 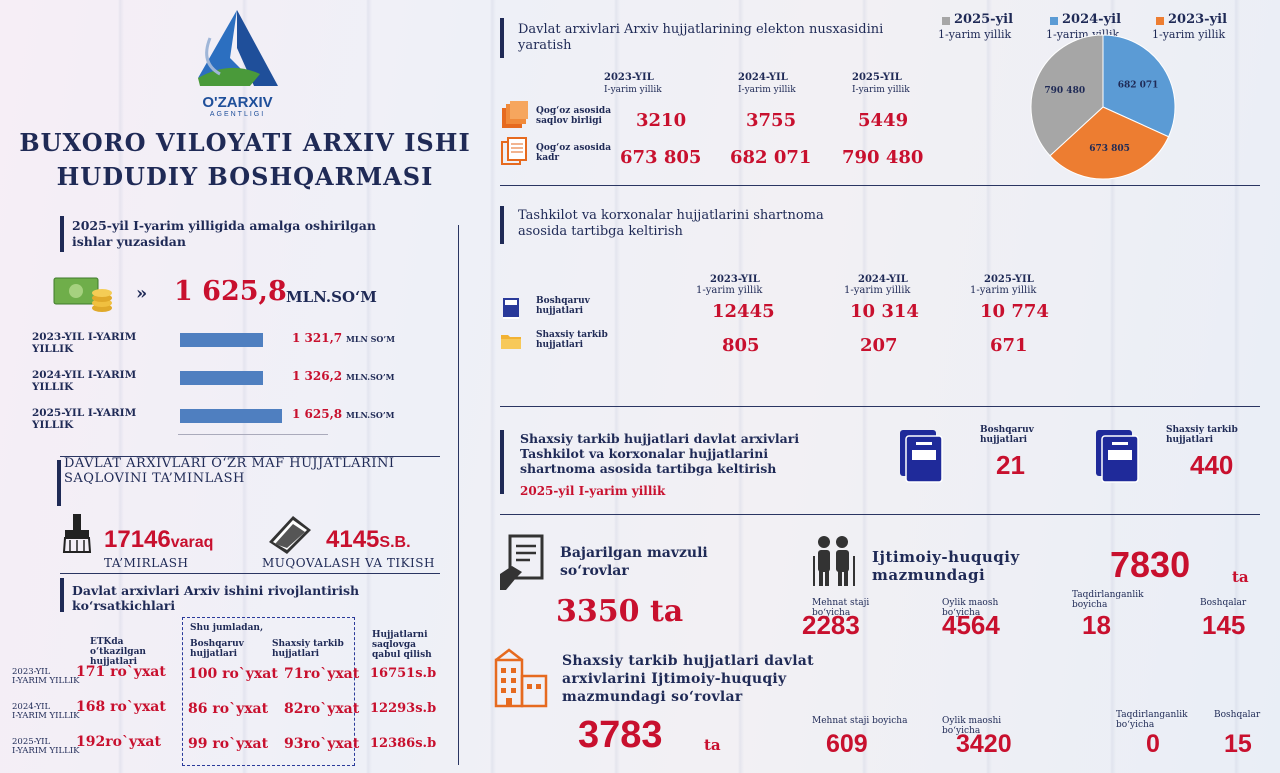 What do you see at coordinates (620, 735) in the screenshot?
I see `archive-total: 3783` at bounding box center [620, 735].